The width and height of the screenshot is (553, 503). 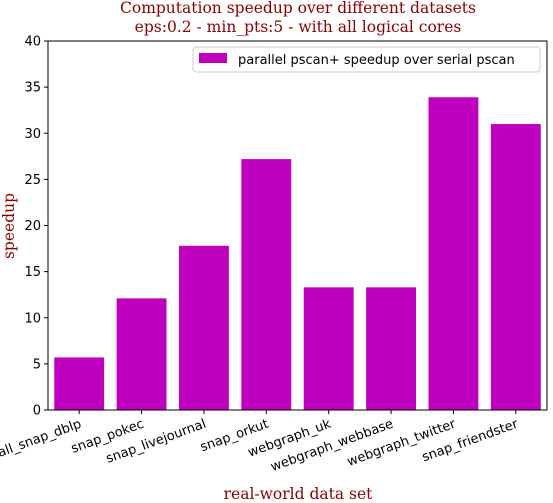 I want to click on bar-snap_friendster, so click(x=515, y=267).